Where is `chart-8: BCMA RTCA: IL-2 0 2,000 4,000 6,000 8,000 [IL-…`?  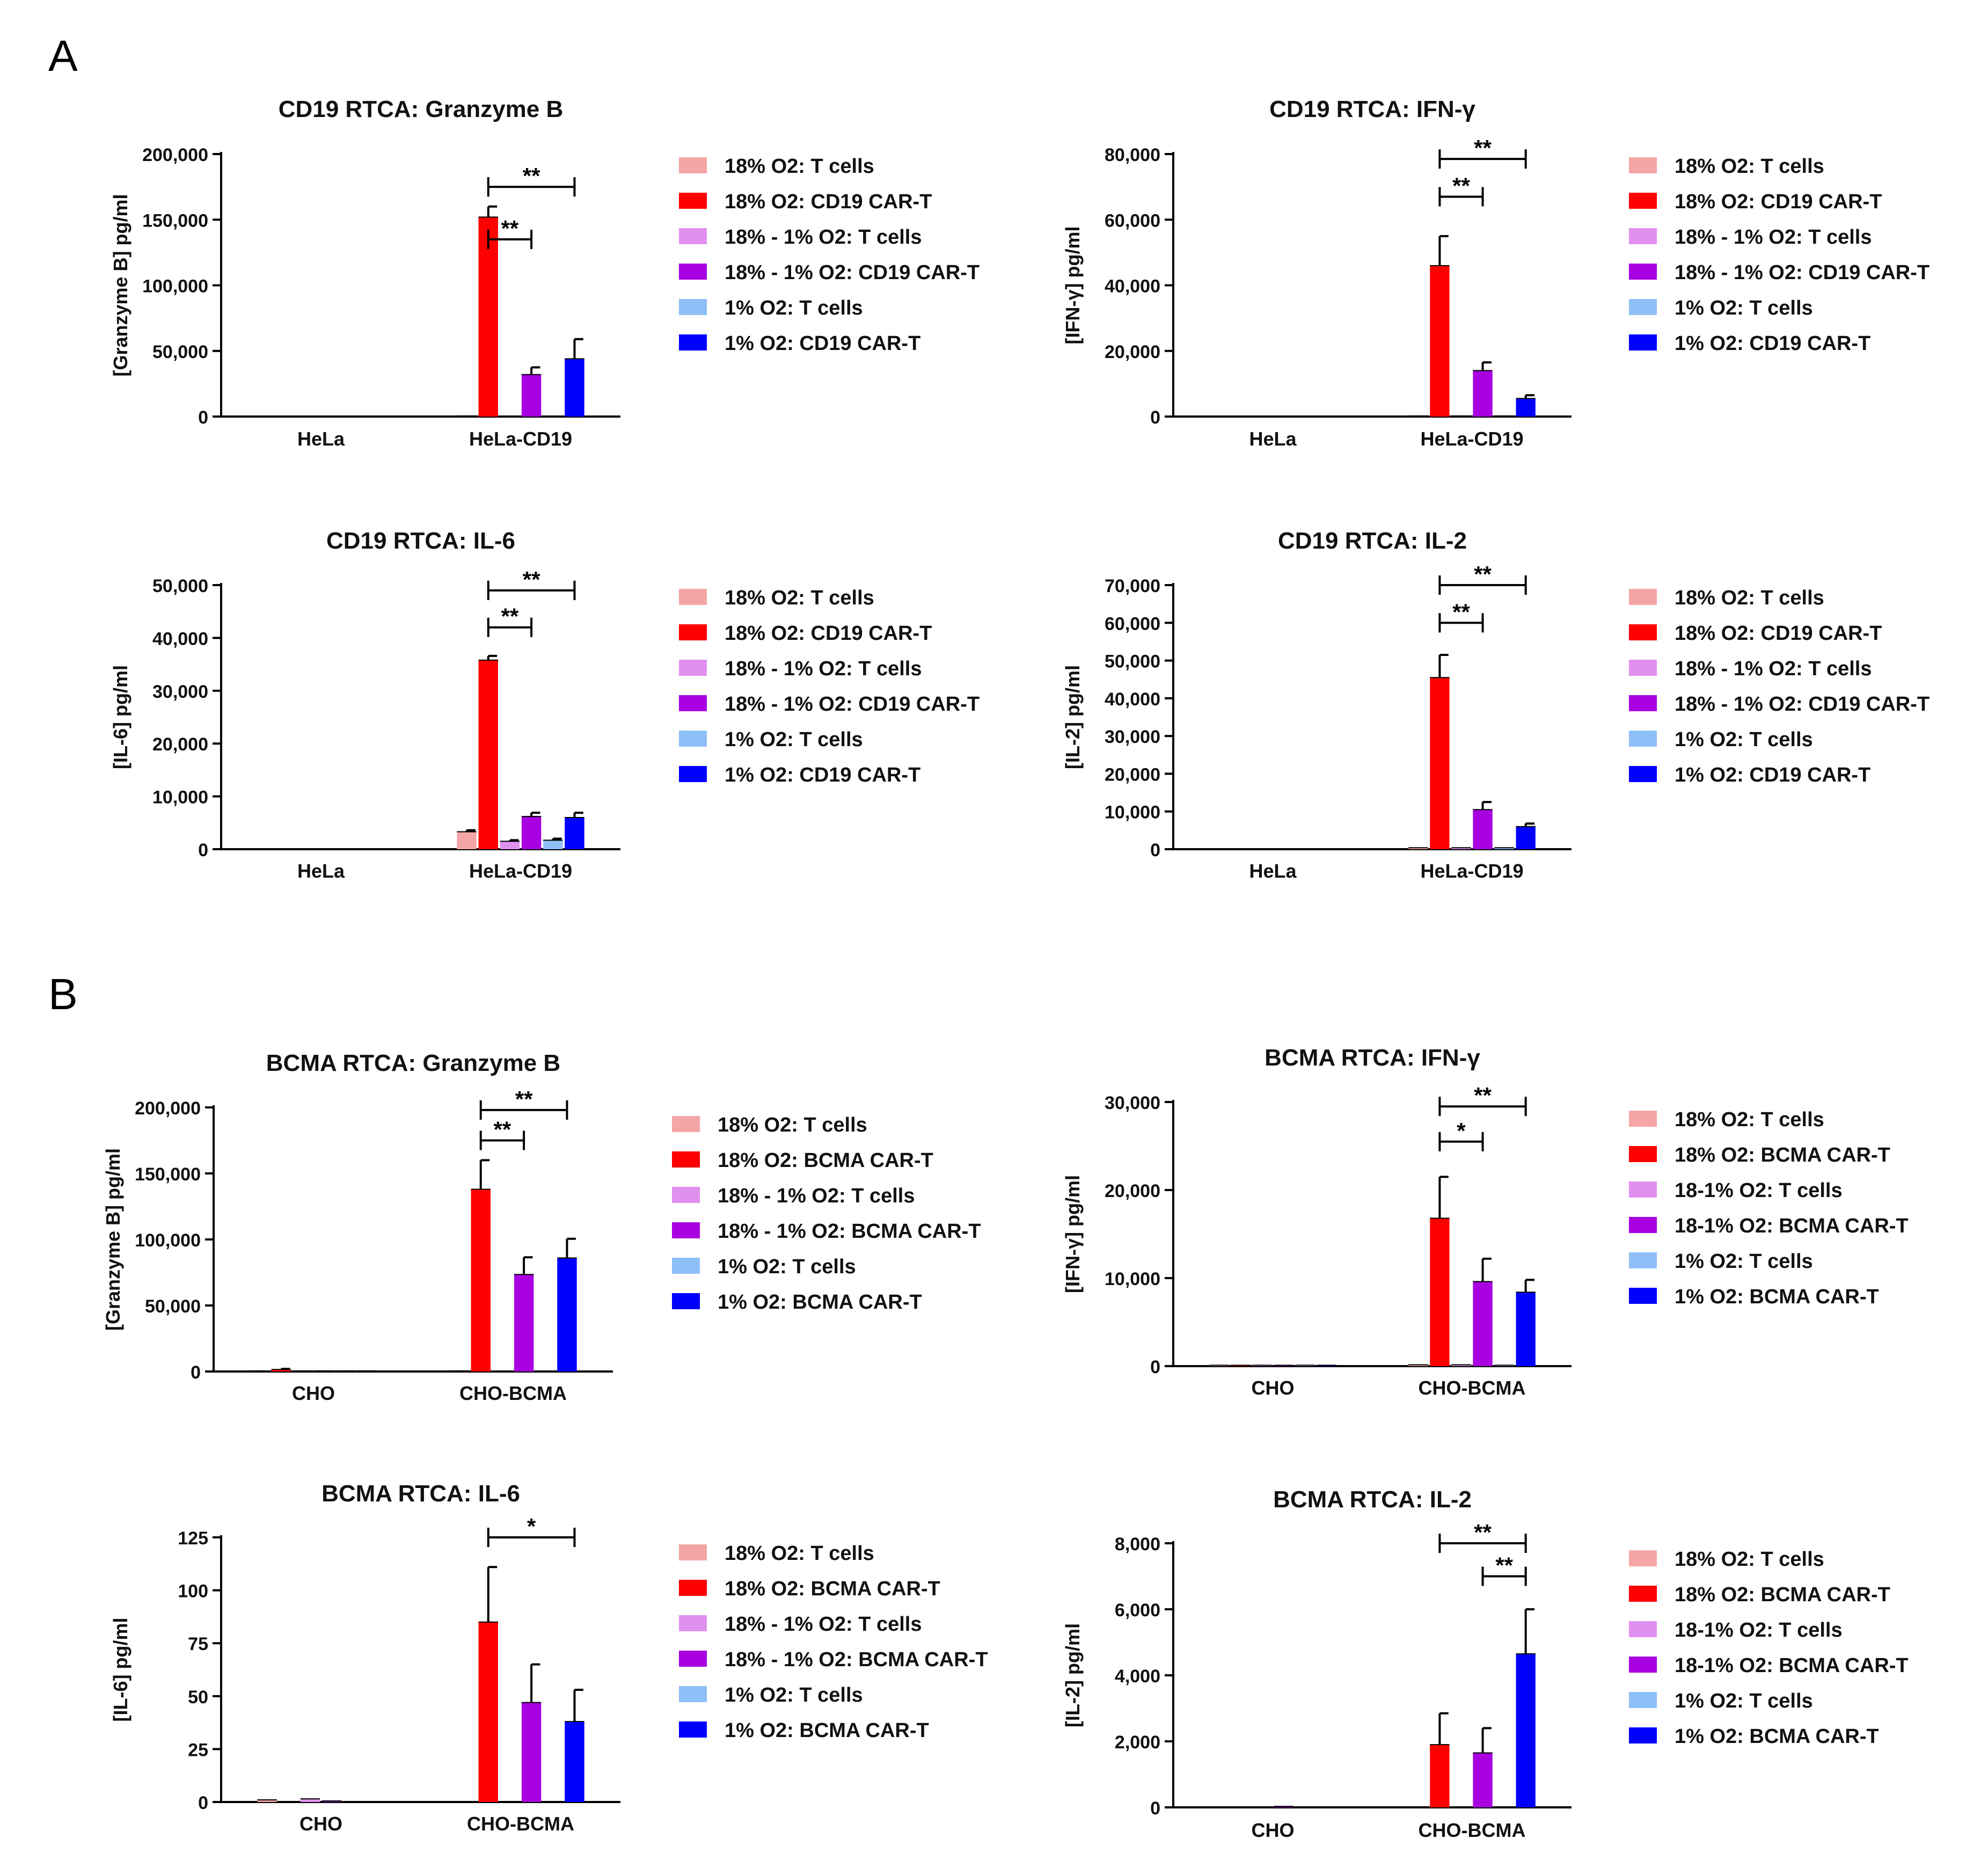 chart-8: BCMA RTCA: IL-2 0 2,000 4,000 6,000 8,000 [IL-… is located at coordinates (1485, 1663).